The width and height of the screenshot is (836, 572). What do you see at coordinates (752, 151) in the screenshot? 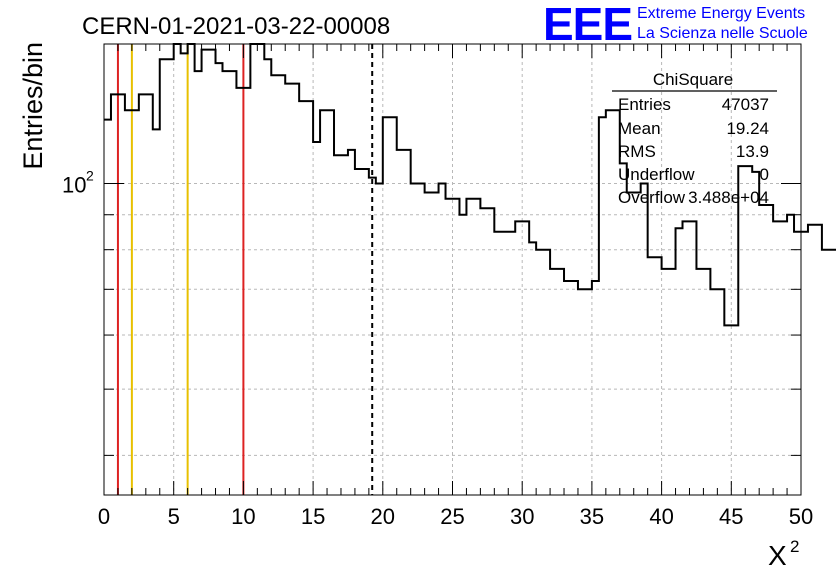
I see `stats-value-rms: 13.9` at bounding box center [752, 151].